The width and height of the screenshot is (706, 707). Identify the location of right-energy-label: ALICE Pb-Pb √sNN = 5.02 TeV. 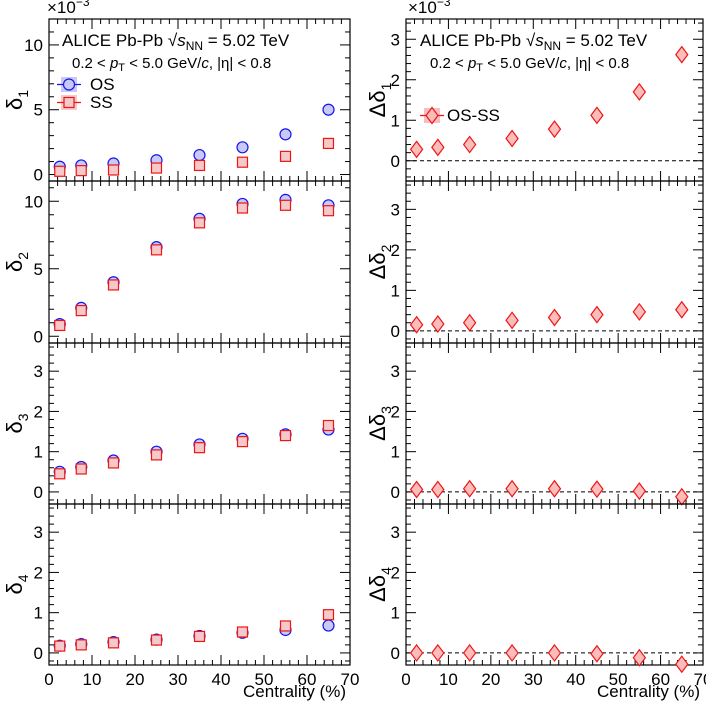
(534, 42).